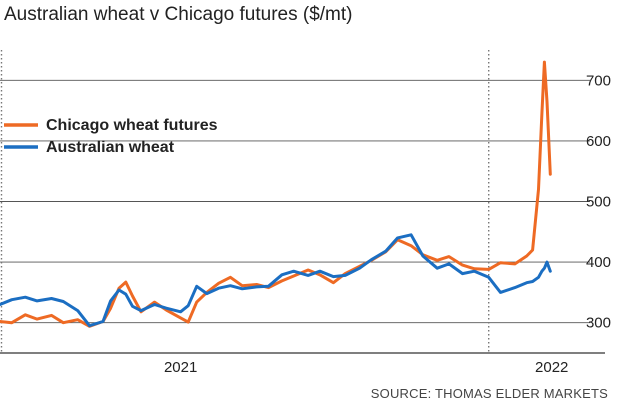  I want to click on y-tick-label-600: 600, so click(598, 141).